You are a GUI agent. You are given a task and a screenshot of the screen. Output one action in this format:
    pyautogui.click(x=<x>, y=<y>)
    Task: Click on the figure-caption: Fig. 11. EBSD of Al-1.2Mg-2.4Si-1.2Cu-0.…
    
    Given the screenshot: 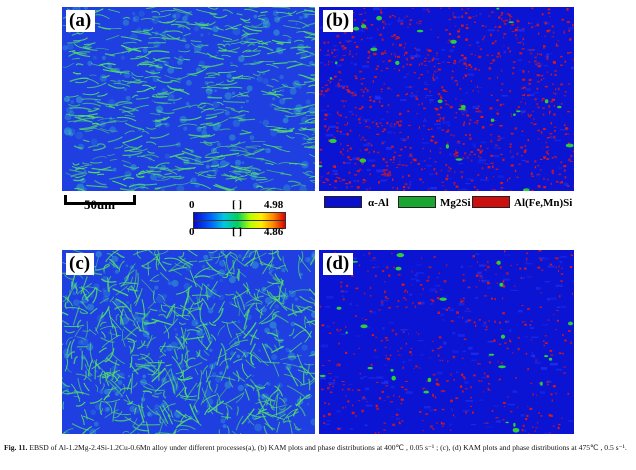 What is the action you would take?
    pyautogui.click(x=318, y=448)
    